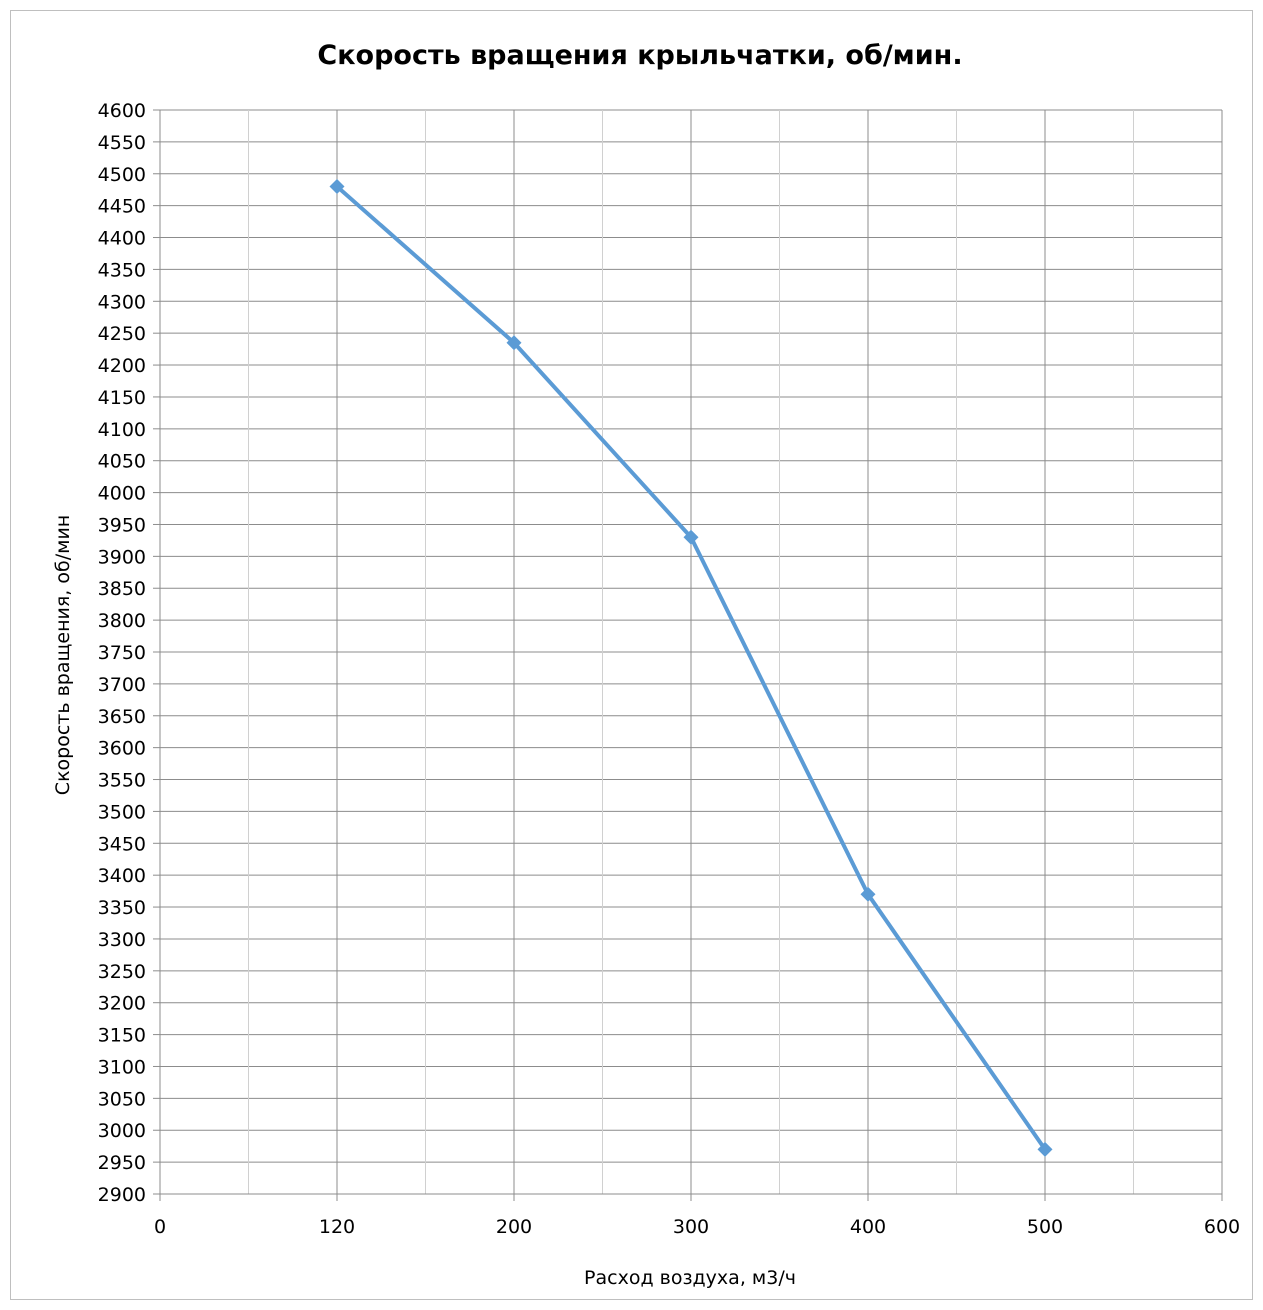 The height and width of the screenshot is (1310, 1263). Describe the element at coordinates (122, 239) in the screenshot. I see `y-tick-label: 4400` at that location.